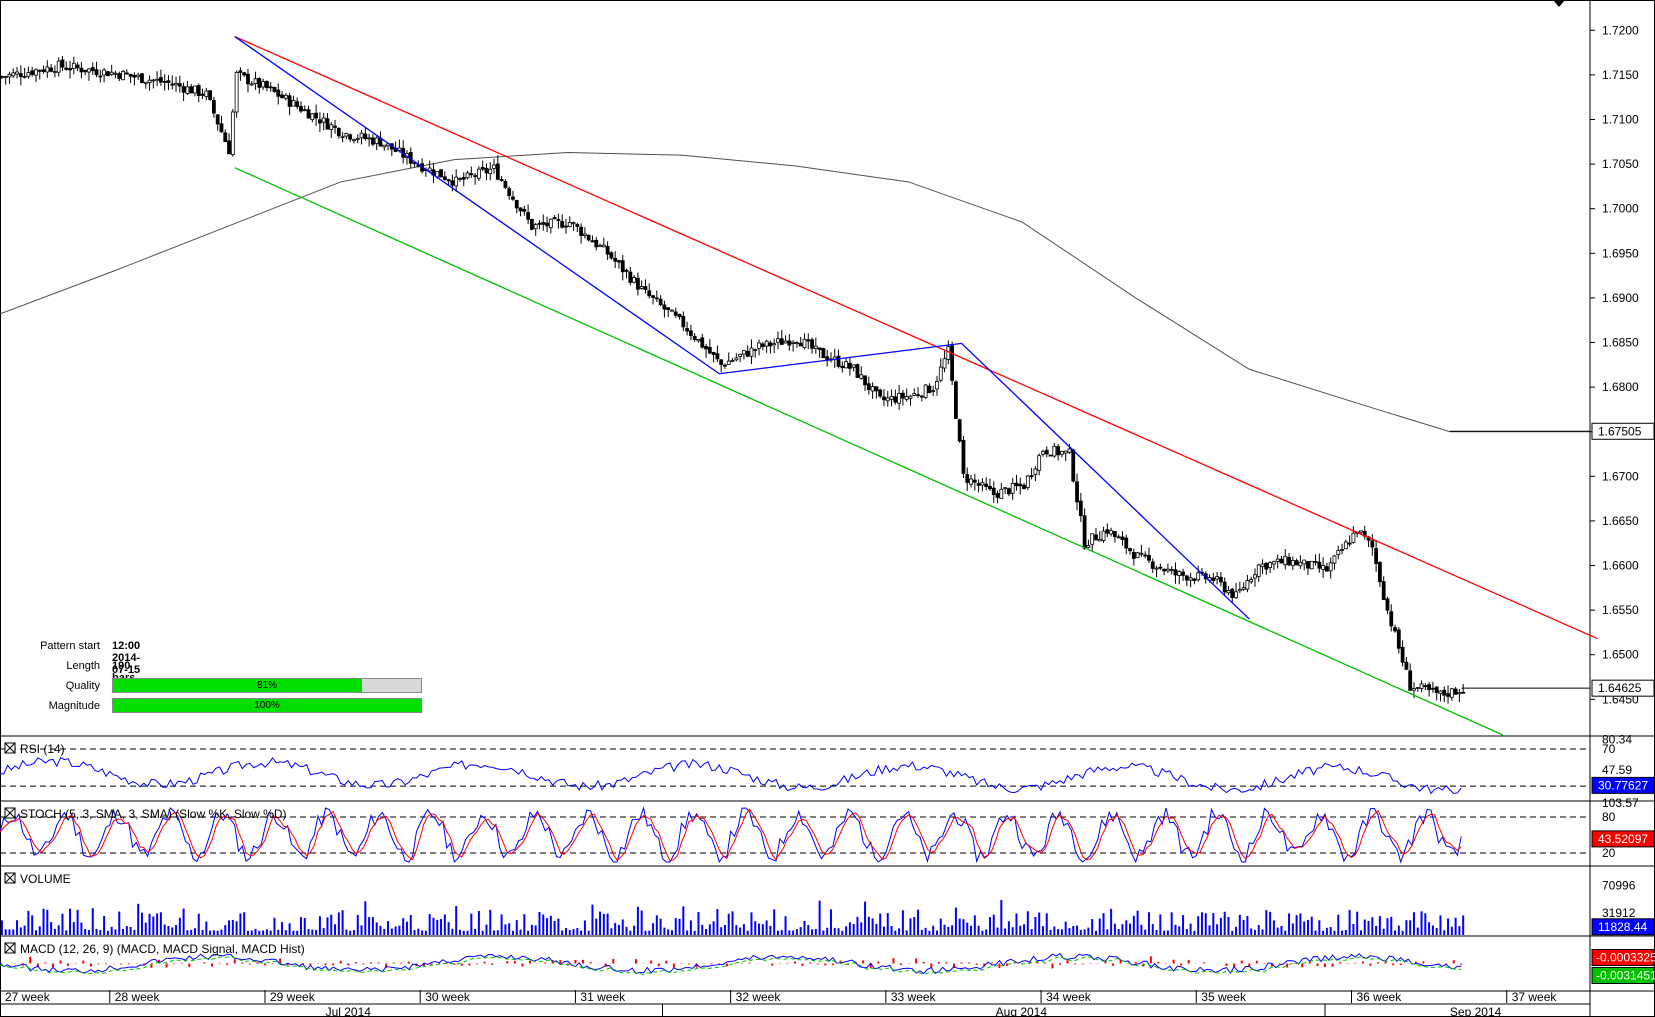  What do you see at coordinates (1620, 30) in the screenshot?
I see `y-tick-label: 1.7200` at bounding box center [1620, 30].